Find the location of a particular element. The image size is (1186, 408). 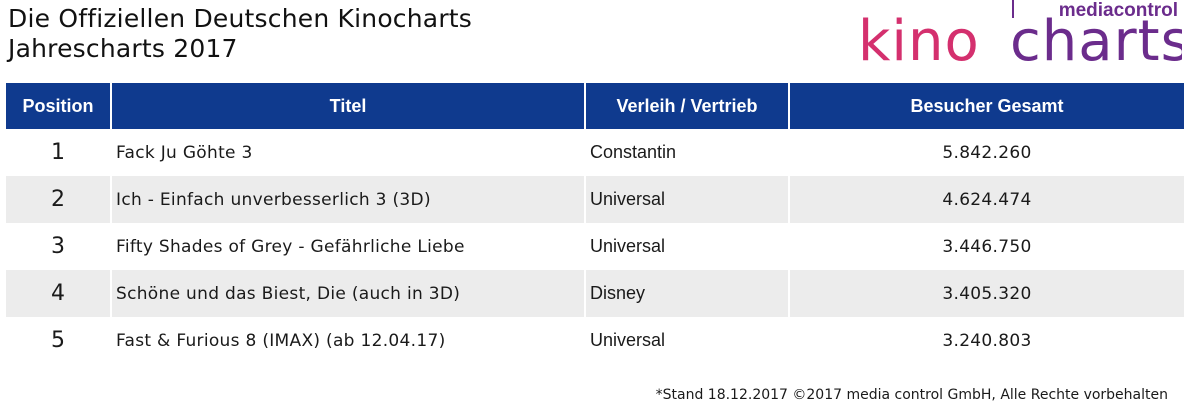

cell-position: 5 is located at coordinates (59, 340).